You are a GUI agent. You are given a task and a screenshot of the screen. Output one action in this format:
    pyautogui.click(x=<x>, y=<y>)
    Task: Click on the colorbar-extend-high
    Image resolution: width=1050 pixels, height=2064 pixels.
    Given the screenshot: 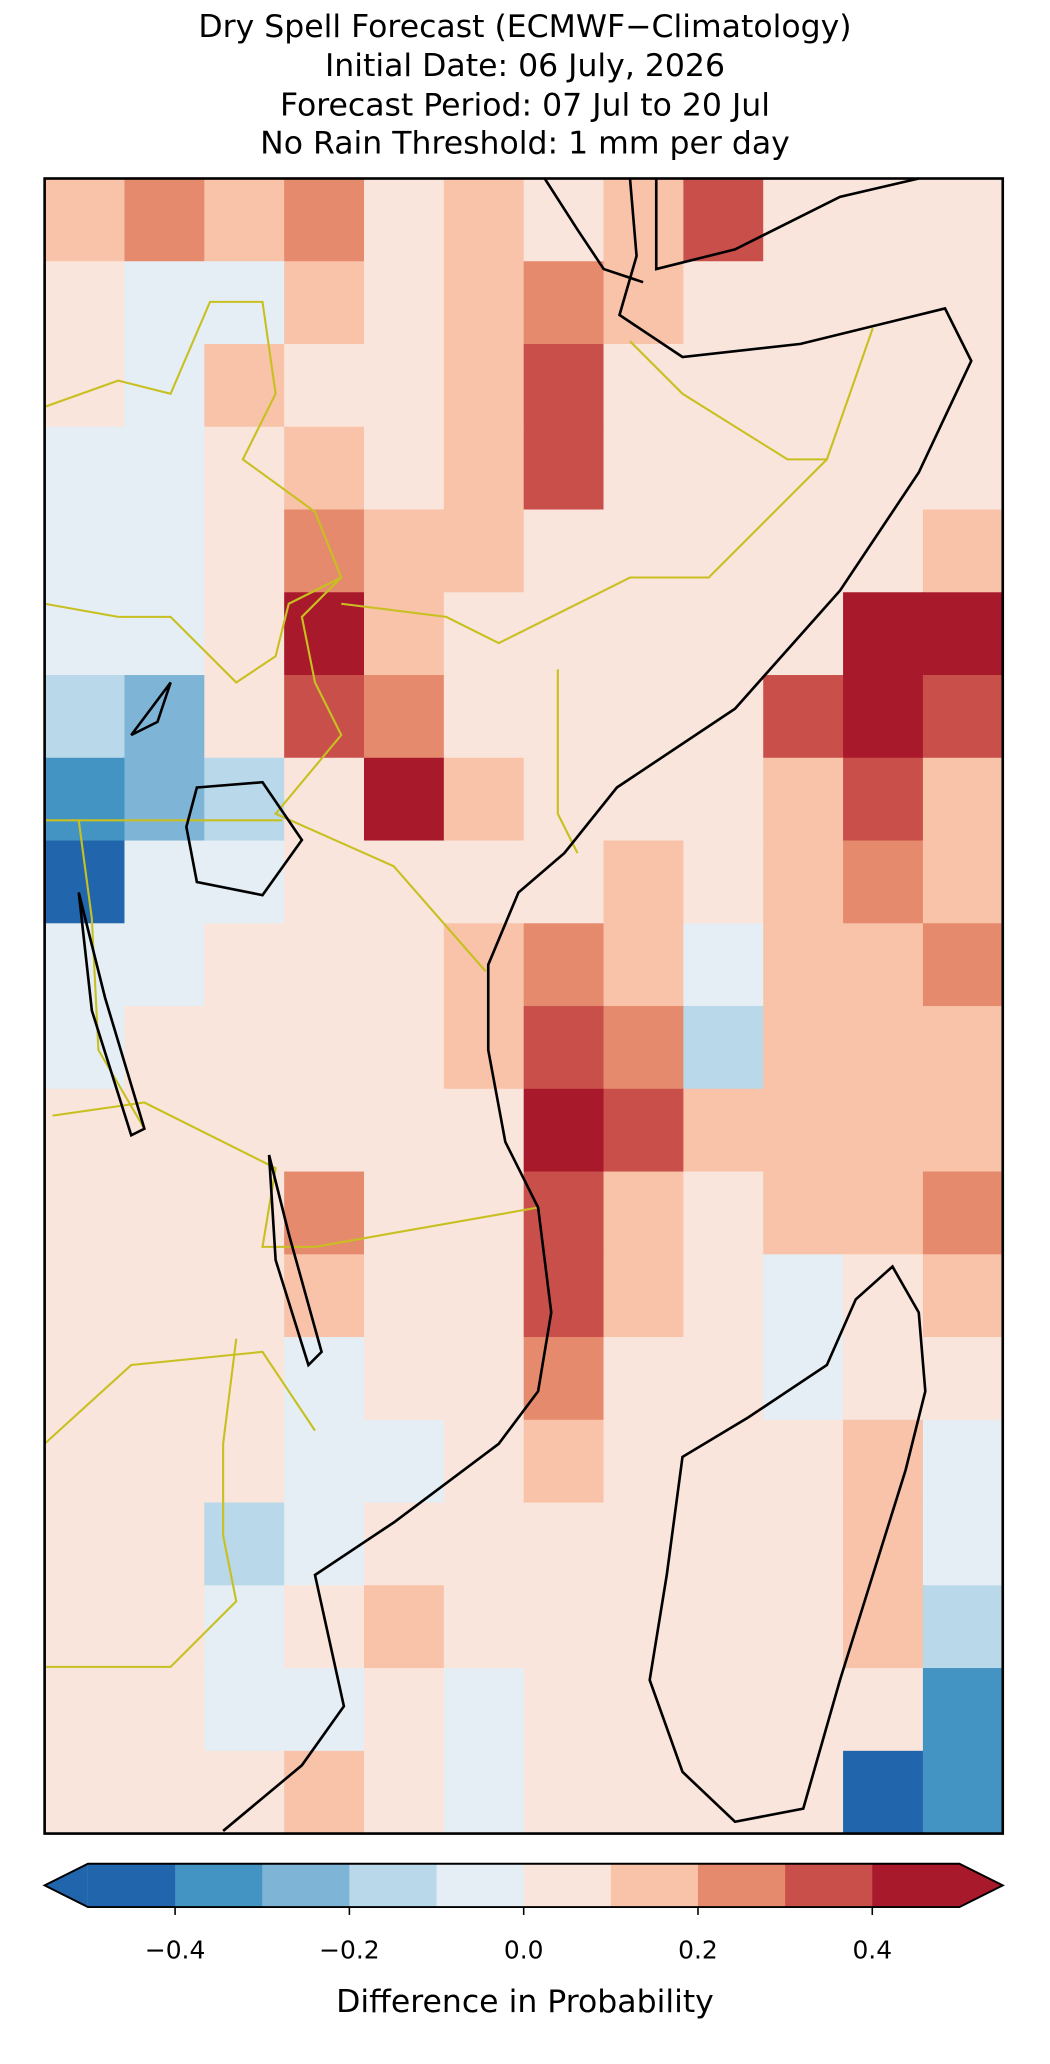 What is the action you would take?
    pyautogui.click(x=981, y=1885)
    